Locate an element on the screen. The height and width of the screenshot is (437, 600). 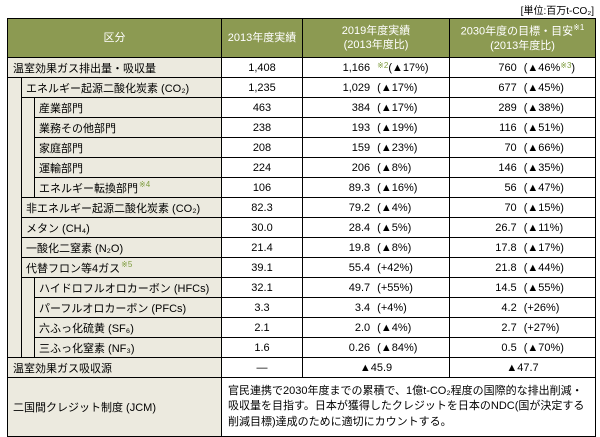
row-label: 産業部門 is located at coordinates (115, 108).